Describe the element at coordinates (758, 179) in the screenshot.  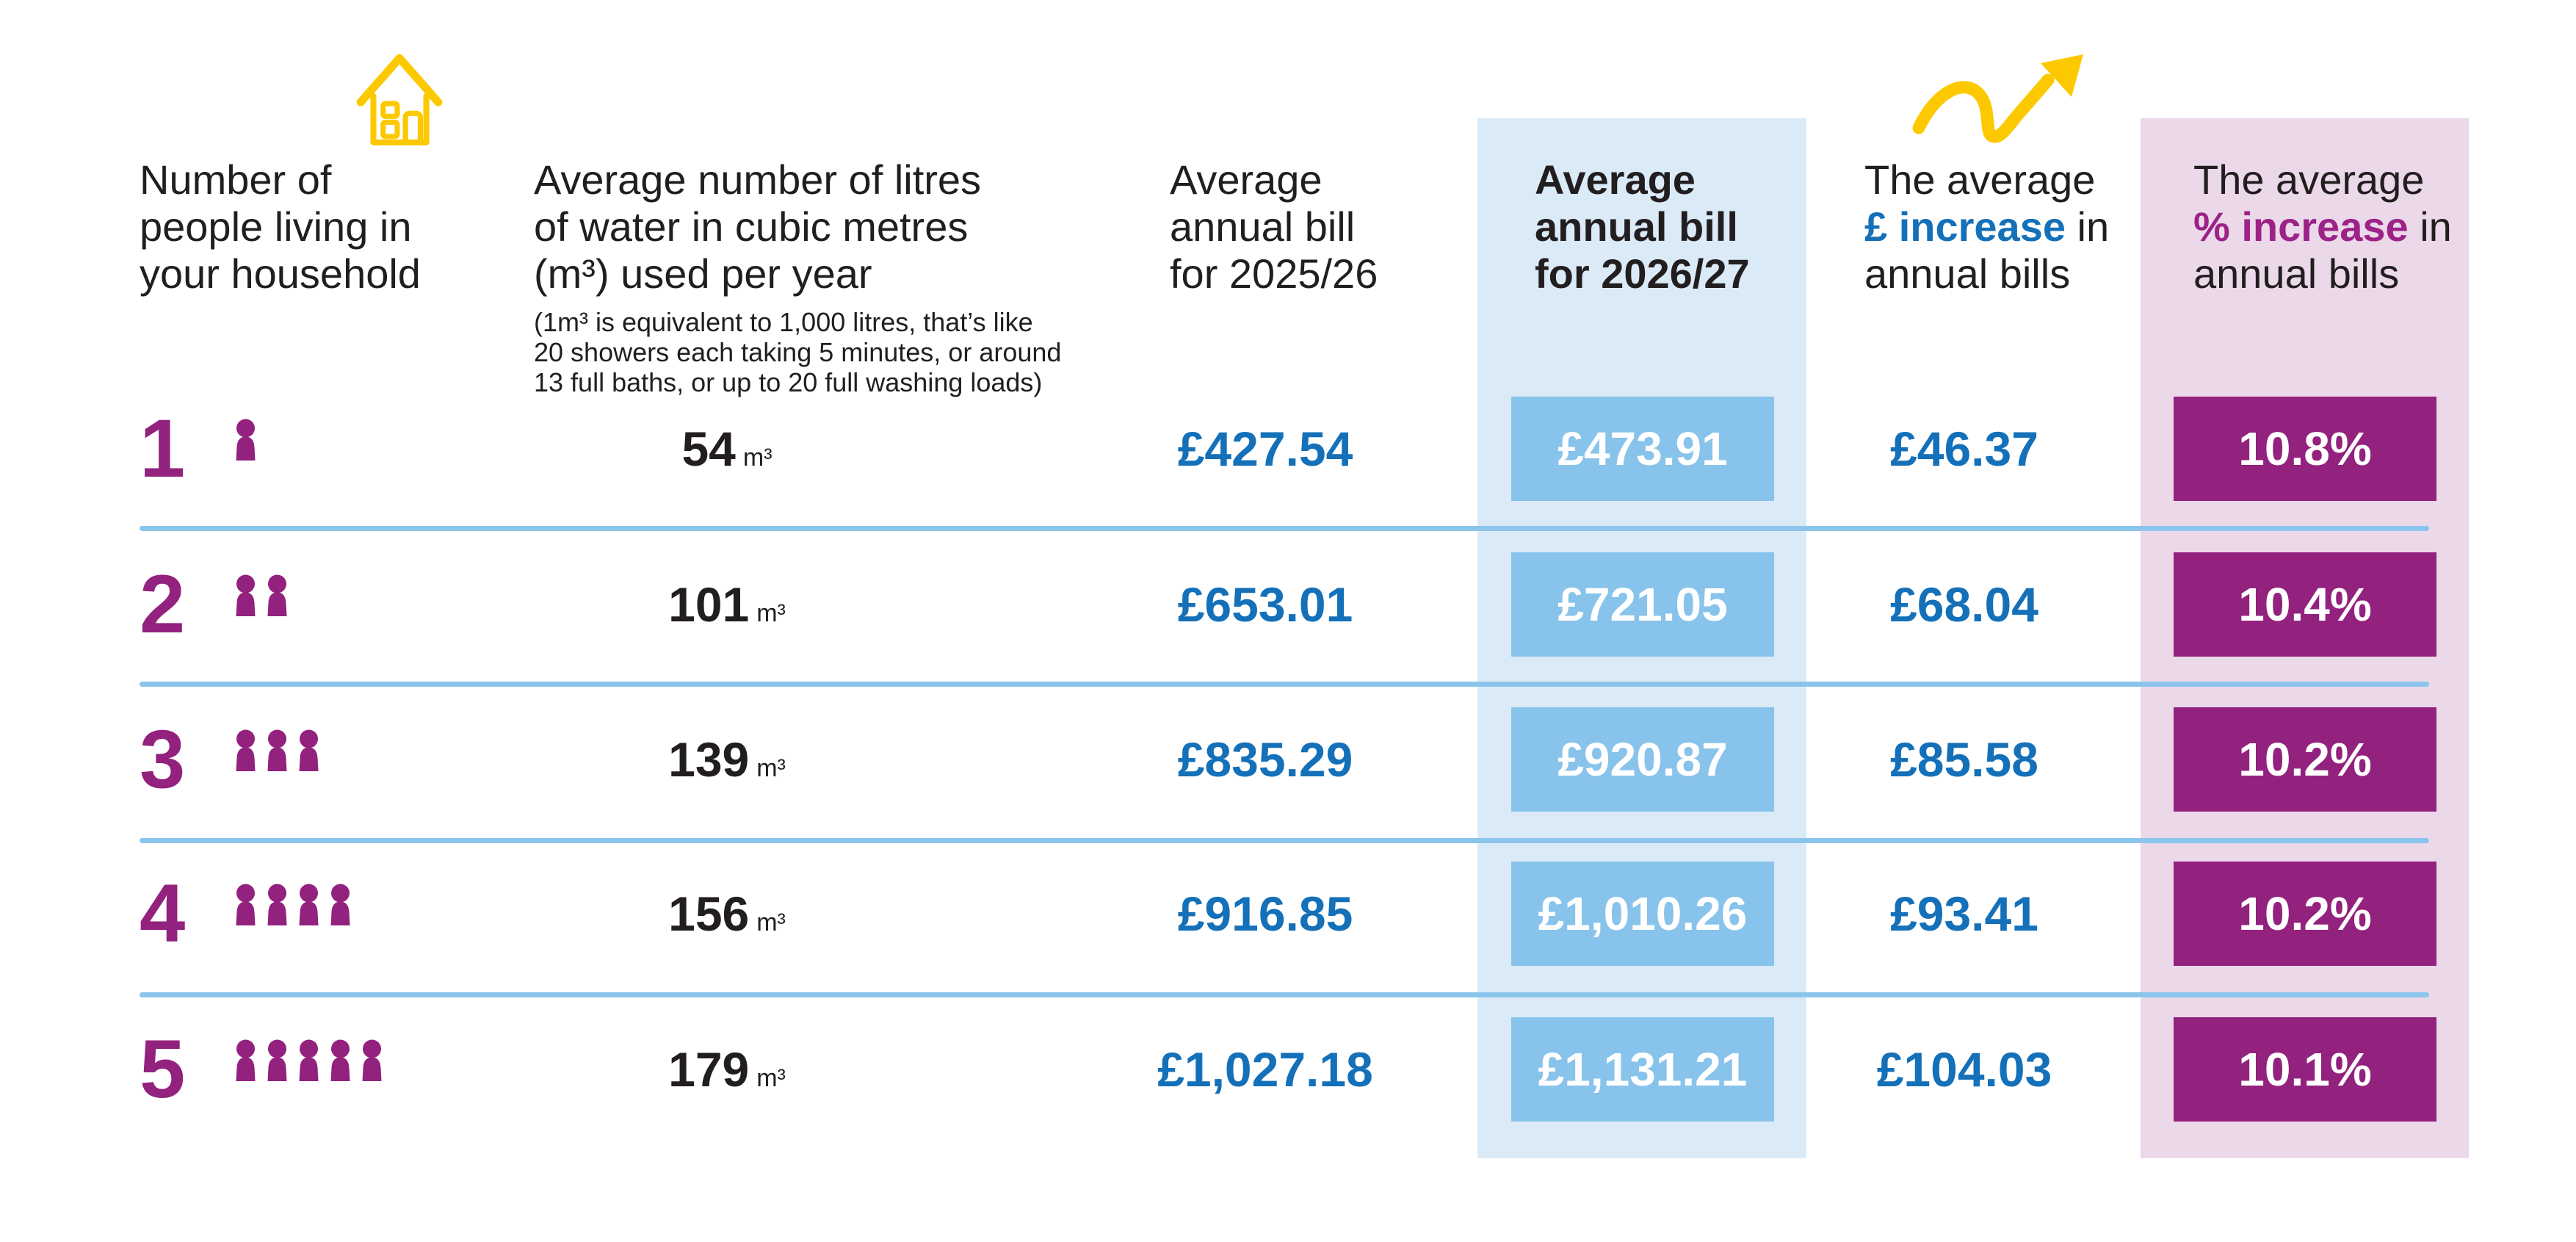
I see `header-line: Average number of litres` at that location.